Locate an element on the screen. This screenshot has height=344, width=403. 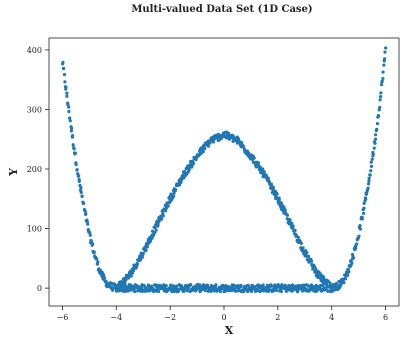
x-tick-label: 6 is located at coordinates (385, 317).